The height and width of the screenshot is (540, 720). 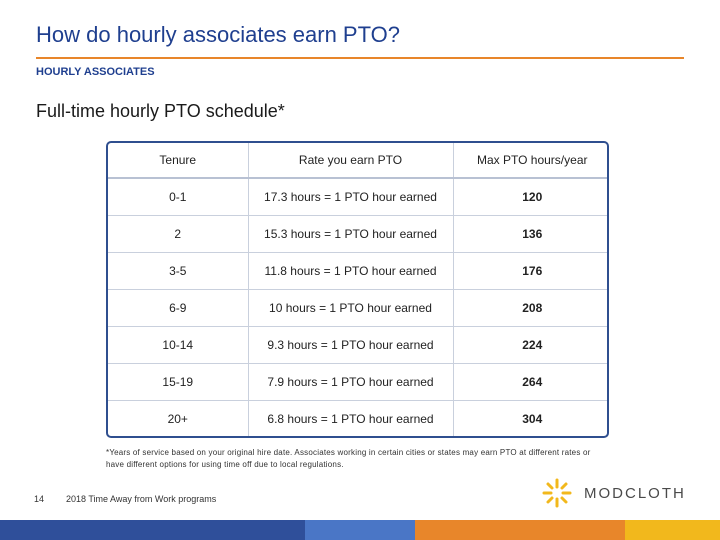 I want to click on tenure-cell: 6-9, so click(x=178, y=308).